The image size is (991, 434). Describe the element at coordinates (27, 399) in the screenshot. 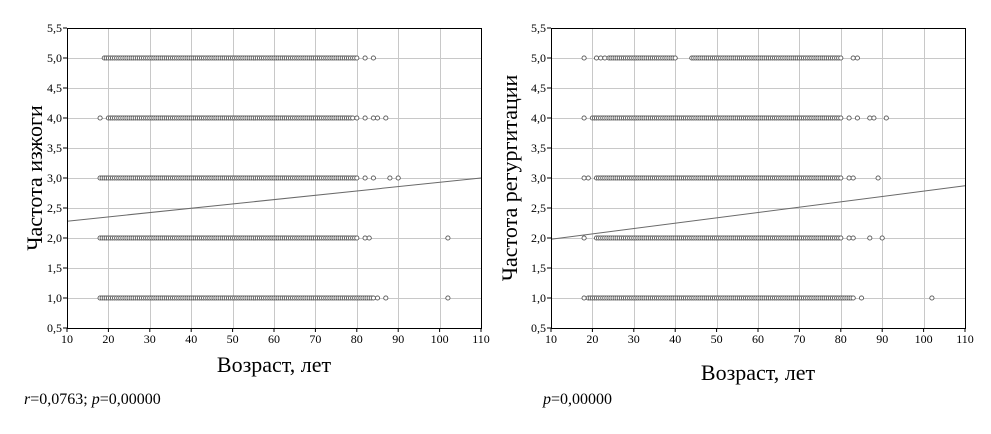

I see `r-symbol: r` at that location.